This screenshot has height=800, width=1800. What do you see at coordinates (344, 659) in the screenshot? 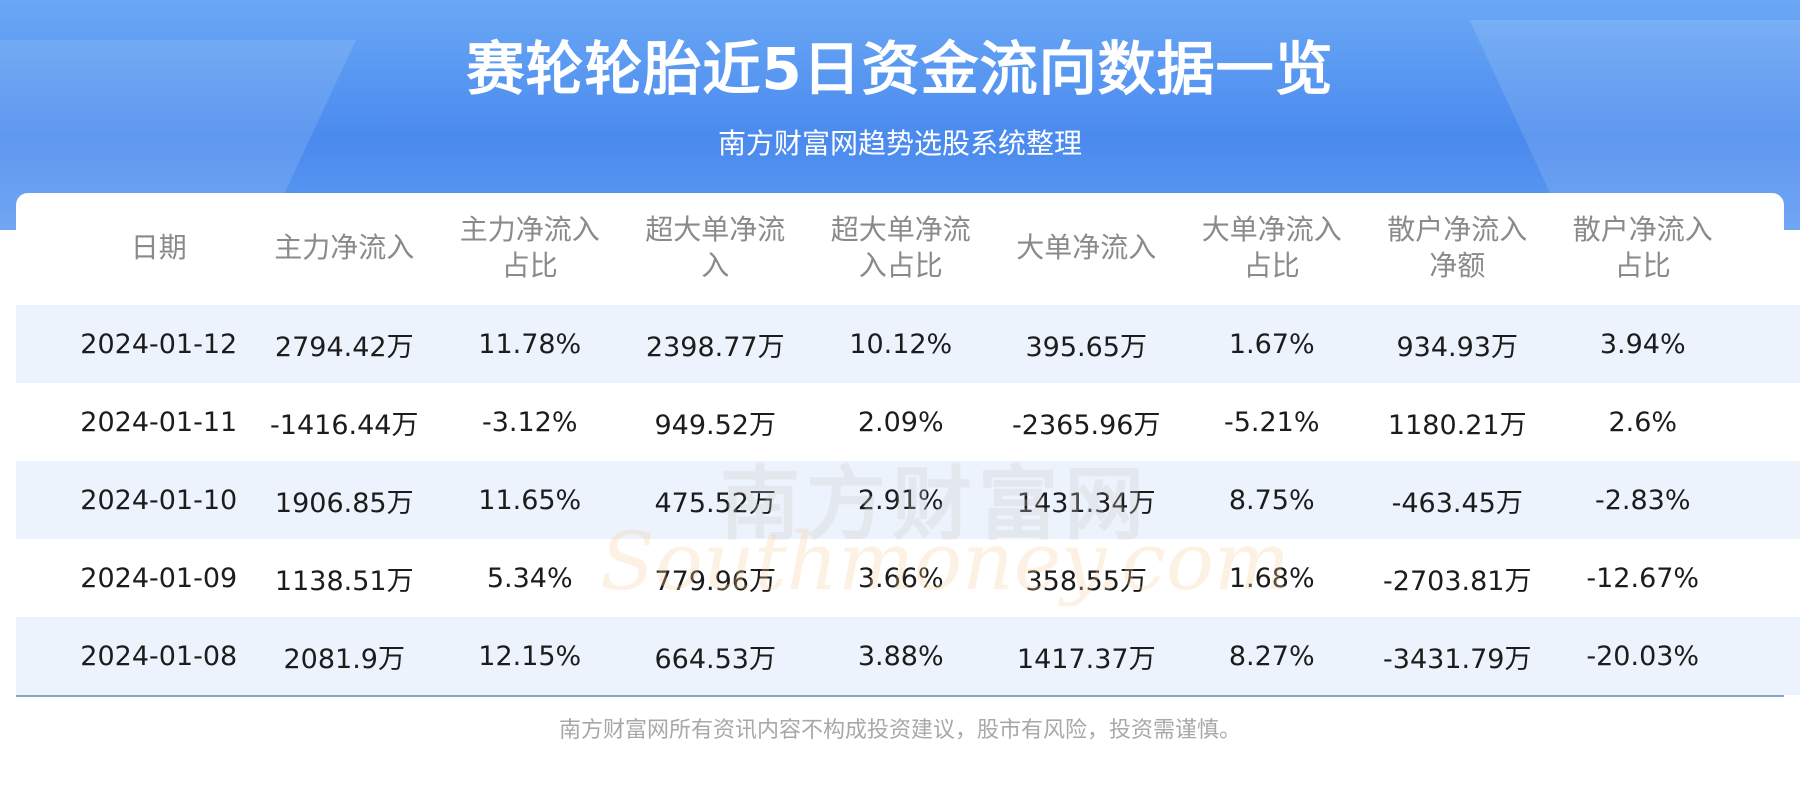
I see `value-cell: 2081.9万` at bounding box center [344, 659].